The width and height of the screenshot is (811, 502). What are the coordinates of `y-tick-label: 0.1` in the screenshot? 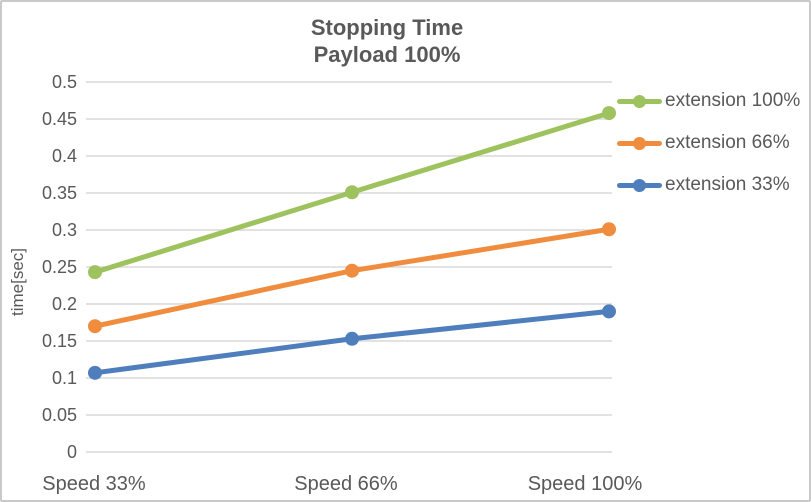 It's located at (64, 378).